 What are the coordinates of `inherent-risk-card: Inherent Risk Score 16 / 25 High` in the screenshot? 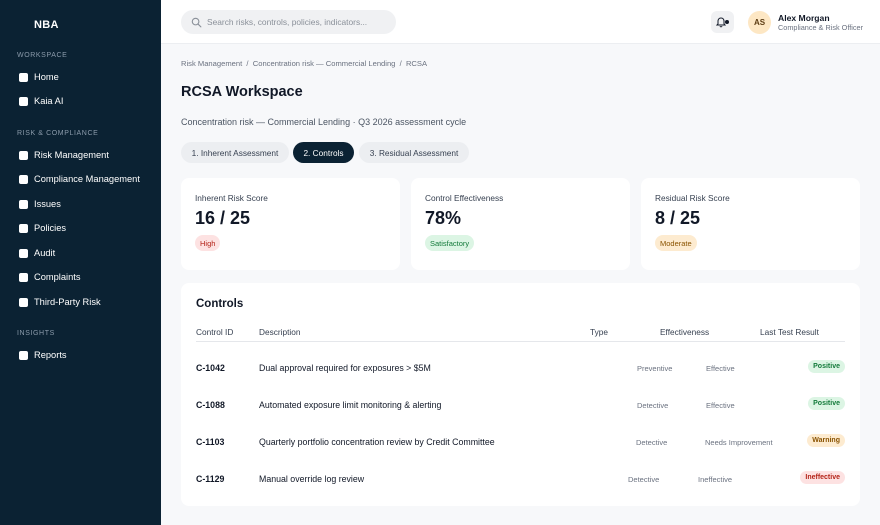 It's located at (290, 224).